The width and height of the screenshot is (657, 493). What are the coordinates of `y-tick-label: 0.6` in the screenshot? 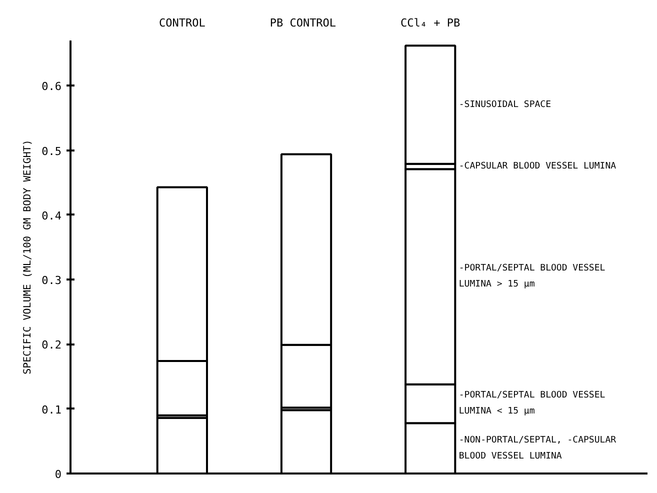 It's located at (52, 87).